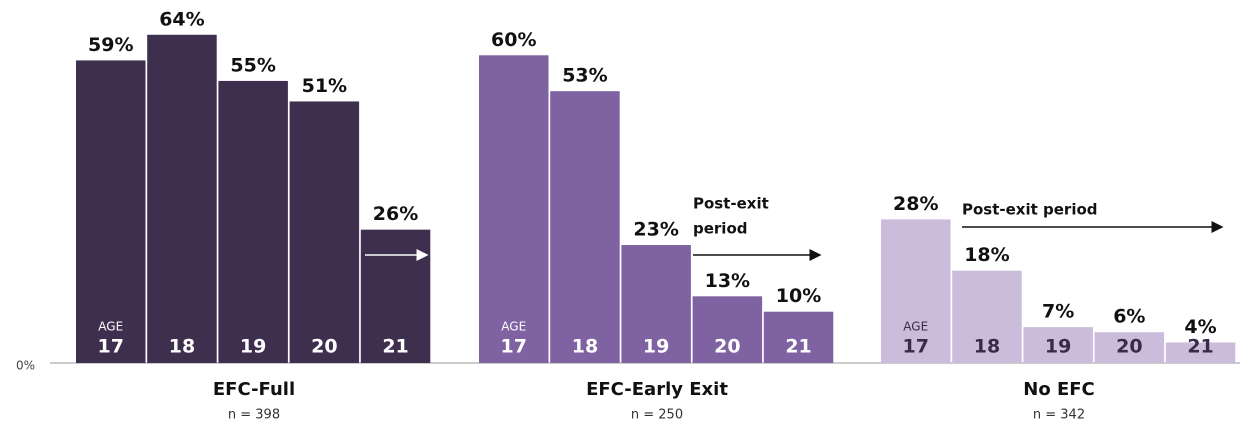 The width and height of the screenshot is (1254, 425). Describe the element at coordinates (727, 281) in the screenshot. I see `value-label: 13%` at that location.